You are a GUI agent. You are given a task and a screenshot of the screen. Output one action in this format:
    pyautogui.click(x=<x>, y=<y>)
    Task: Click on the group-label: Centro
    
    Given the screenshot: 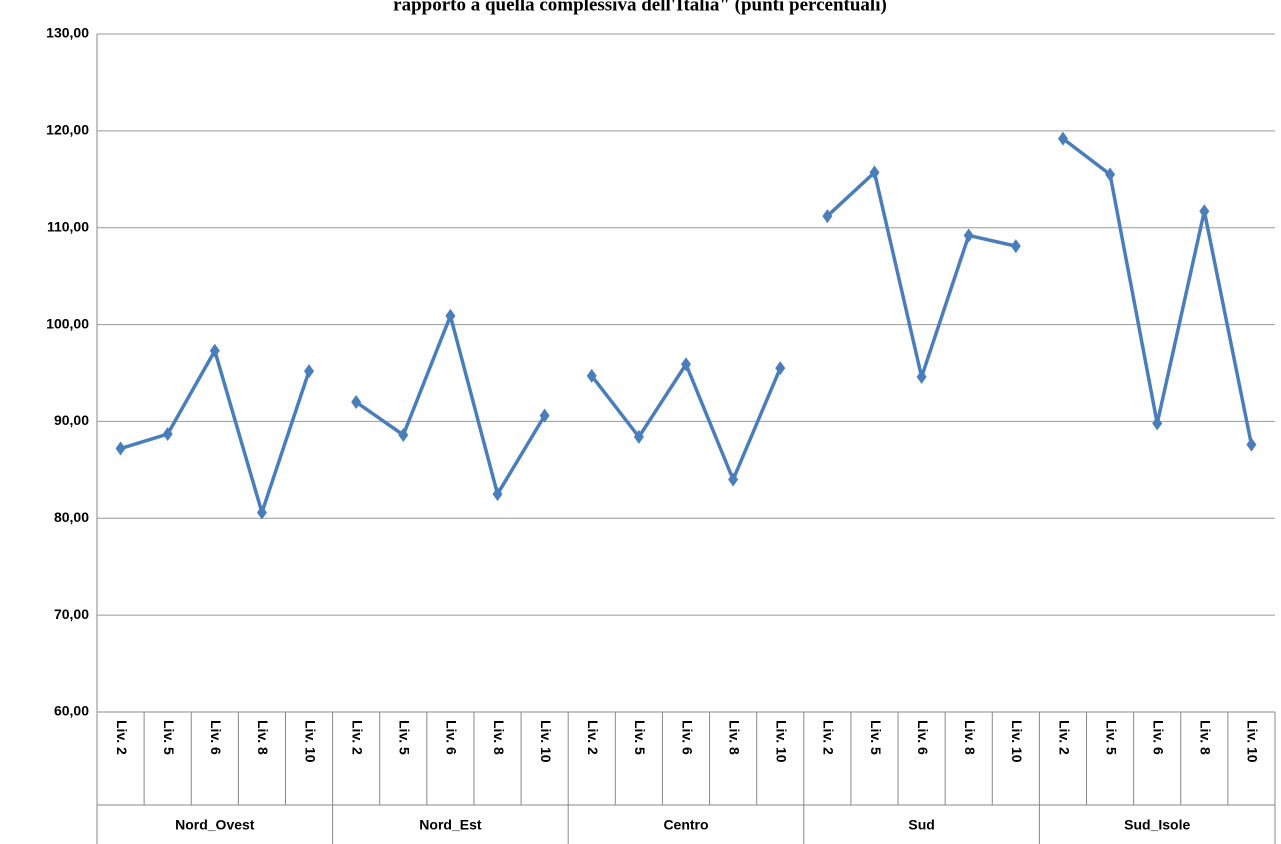 What is the action you would take?
    pyautogui.click(x=685, y=825)
    